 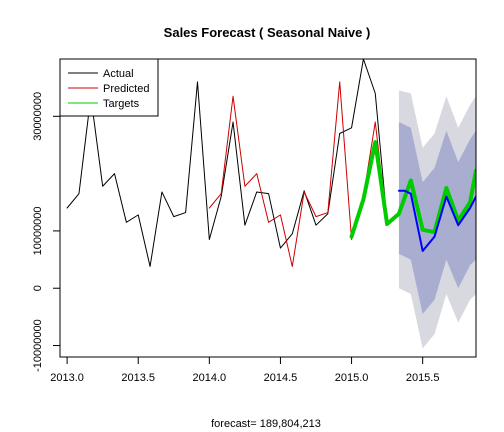 I want to click on chart-title: Sales Forecast ( Seasonal Naive ), so click(x=267, y=32).